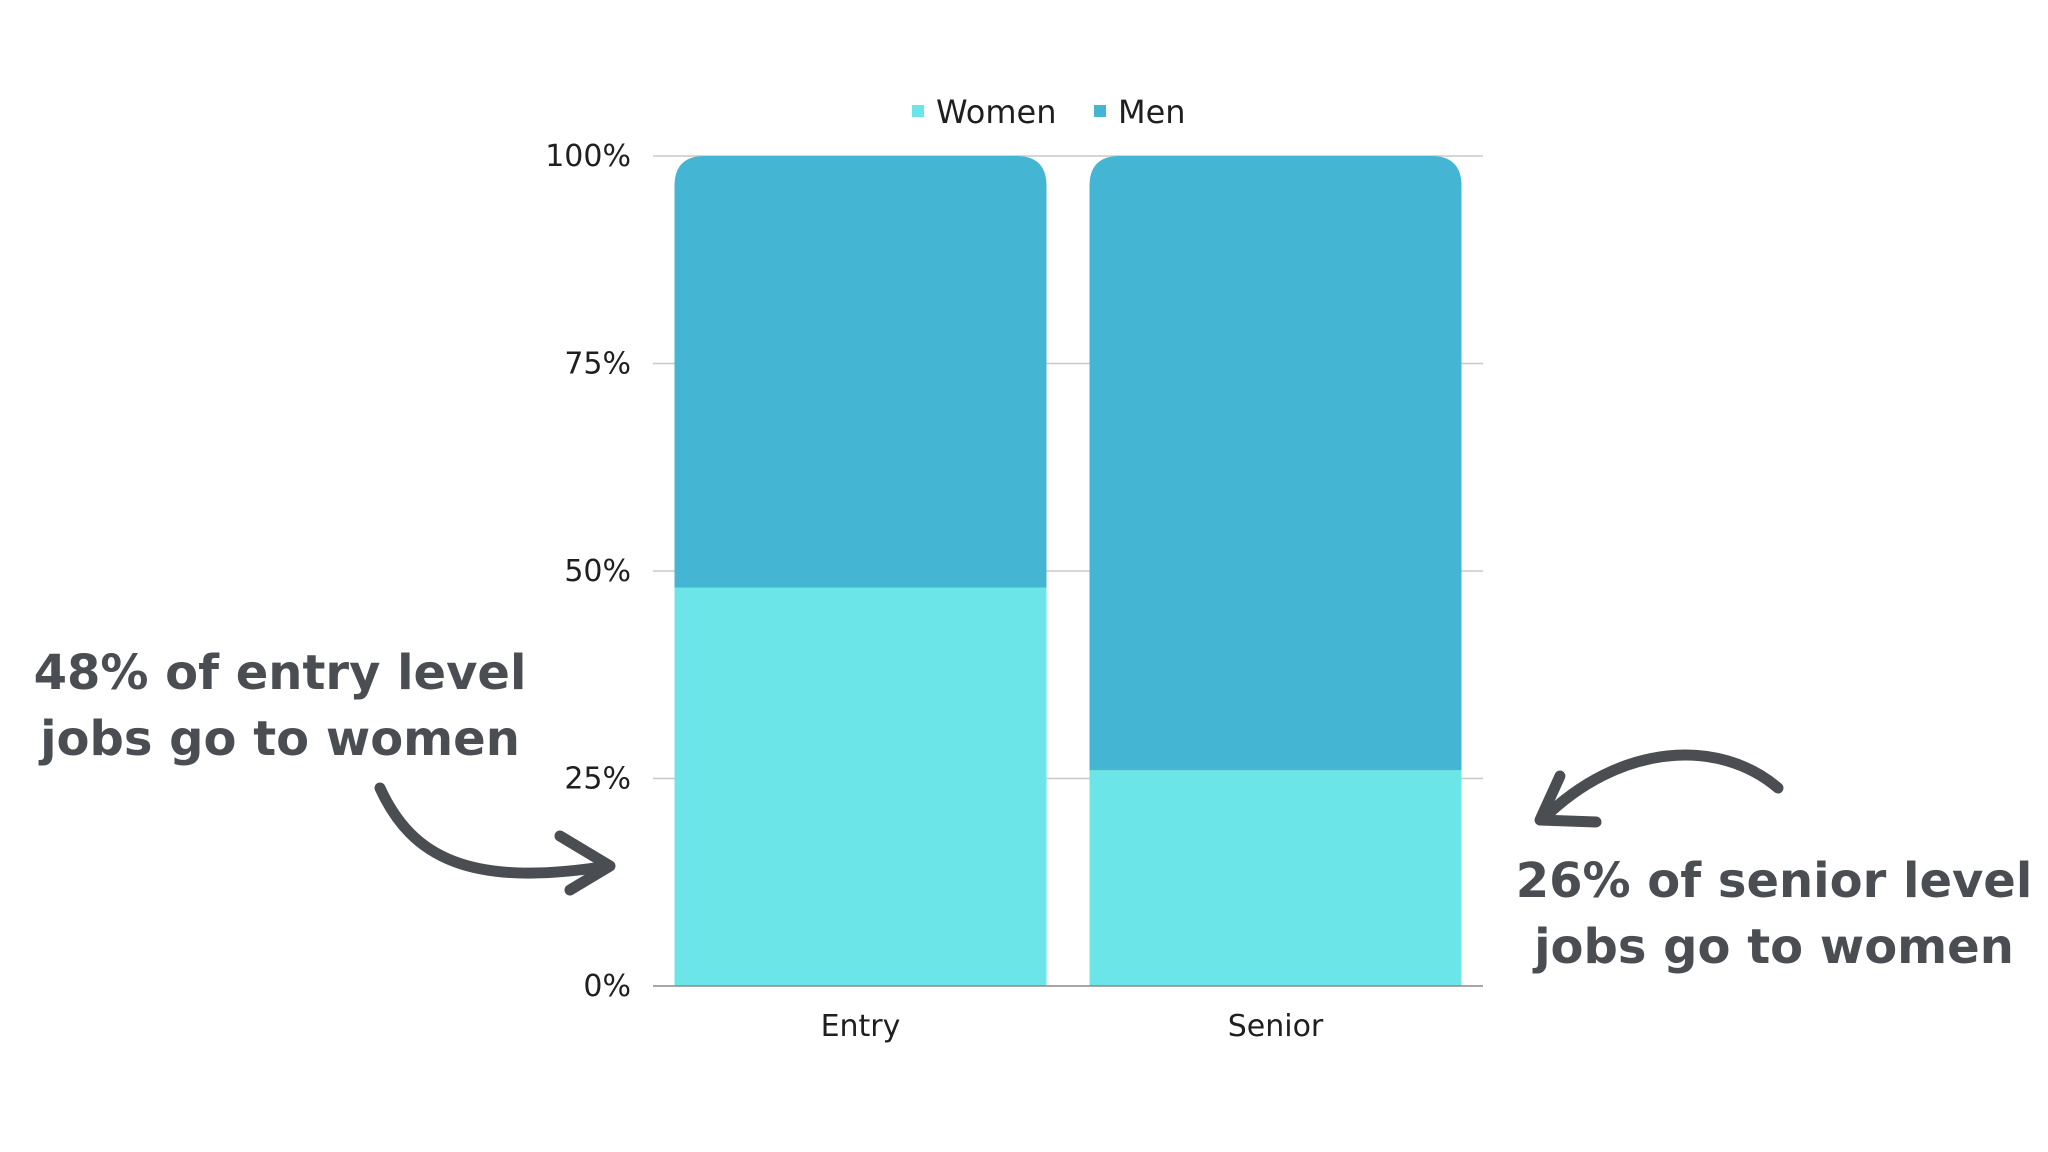 This screenshot has width=2048, height=1152. I want to click on y-tick-label: 75%, so click(597, 364).